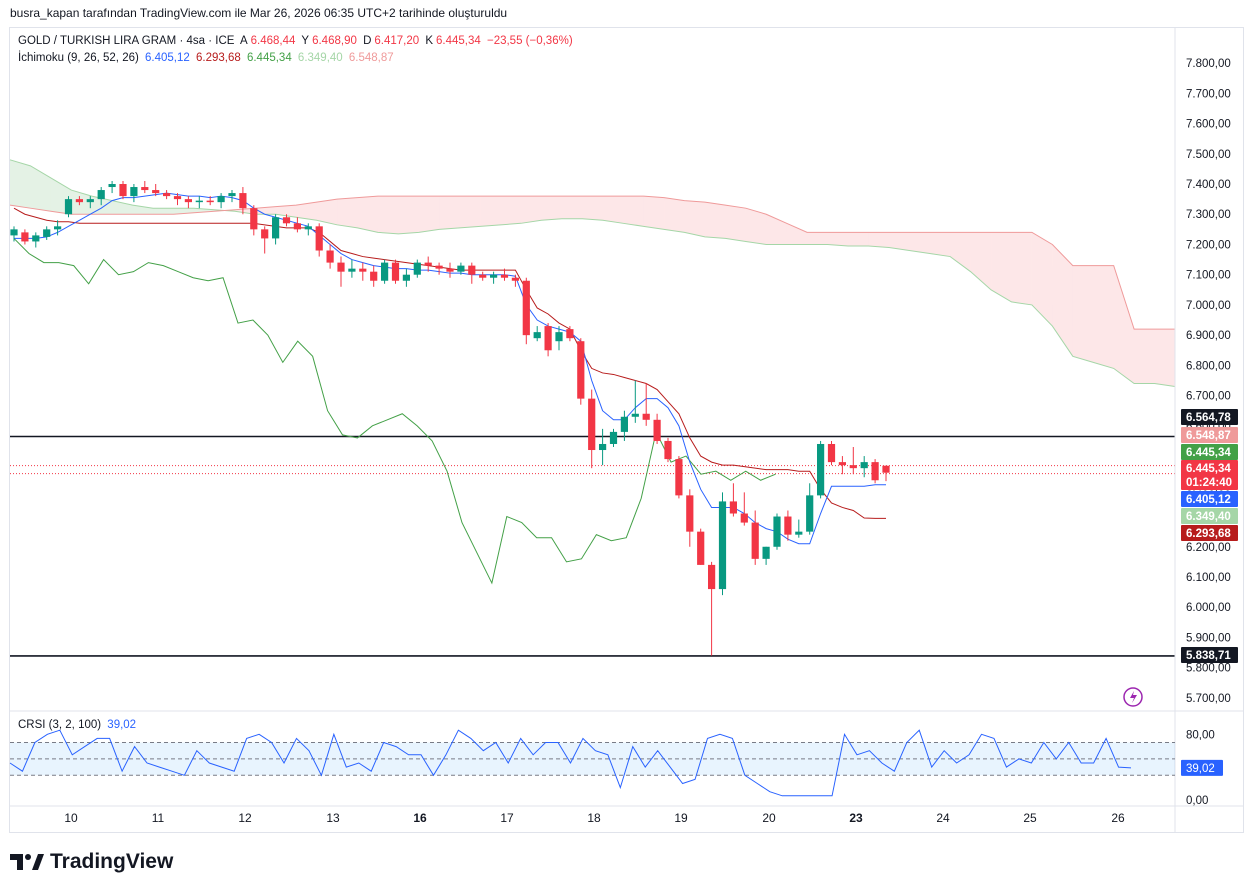 Image resolution: width=1254 pixels, height=893 pixels. Describe the element at coordinates (122, 725) in the screenshot. I see `crsi-value: 39,02` at that location.